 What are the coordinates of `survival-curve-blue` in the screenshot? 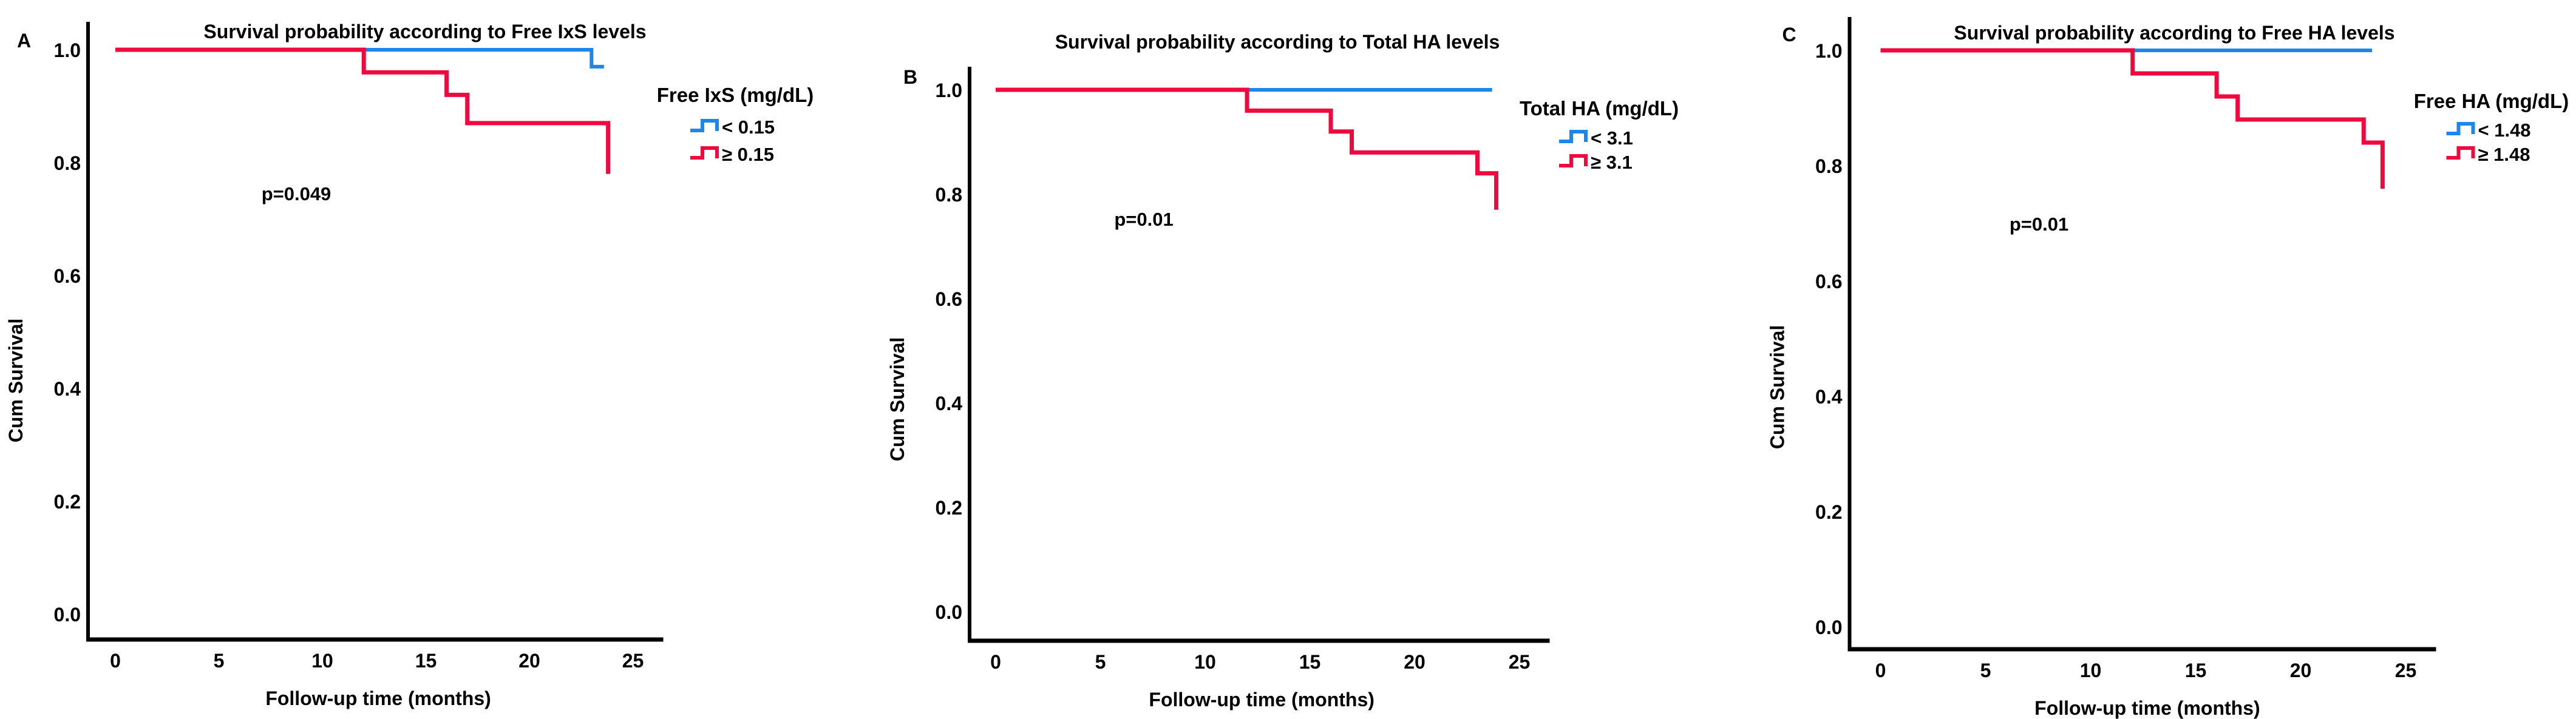 It's located at (359, 59).